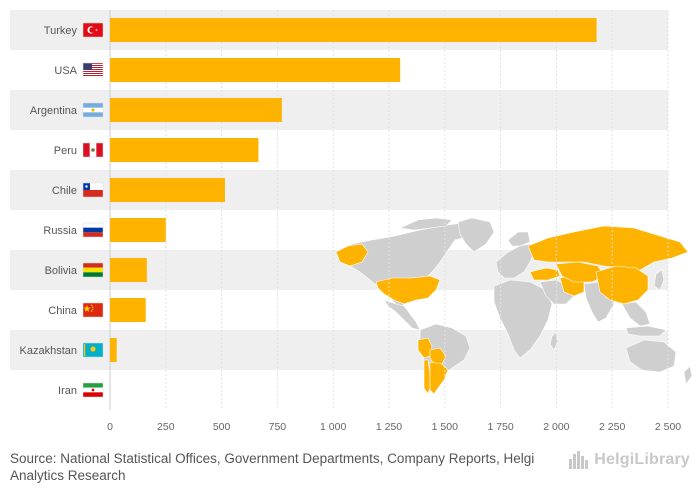 This screenshot has height=500, width=700. Describe the element at coordinates (93, 230) in the screenshot. I see `flag-russia-icon` at that location.